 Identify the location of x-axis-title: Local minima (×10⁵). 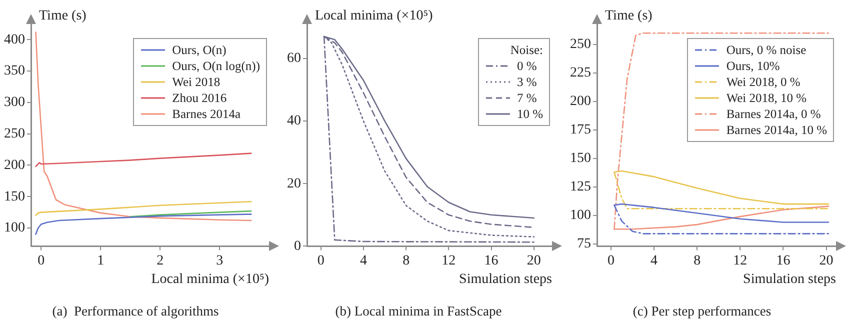
(210, 280).